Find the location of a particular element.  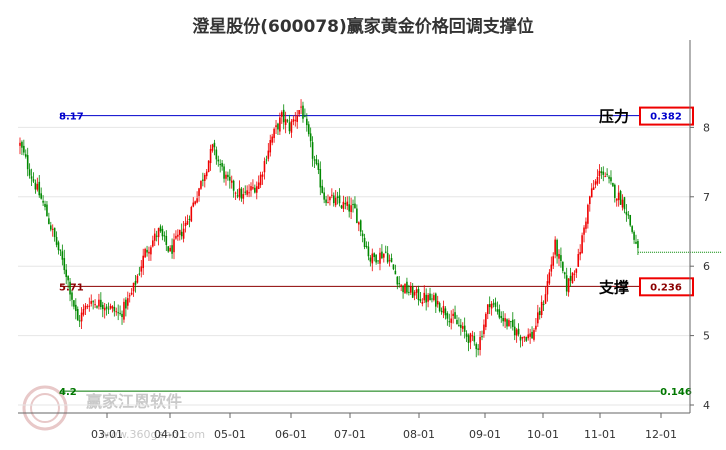

x-tick-label: 06-01 is located at coordinates (291, 434).